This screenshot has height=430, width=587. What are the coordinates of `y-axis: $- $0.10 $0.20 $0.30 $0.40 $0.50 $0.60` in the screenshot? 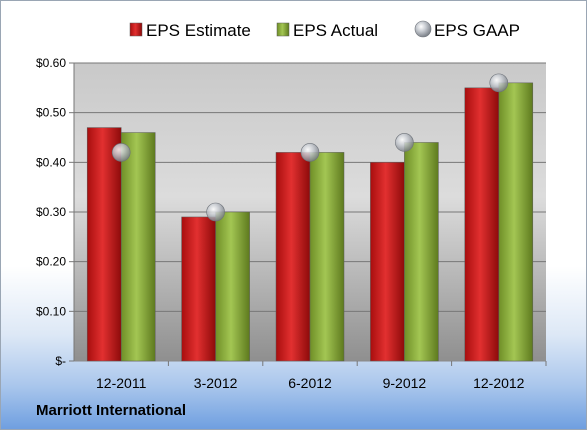 It's located at (55, 212).